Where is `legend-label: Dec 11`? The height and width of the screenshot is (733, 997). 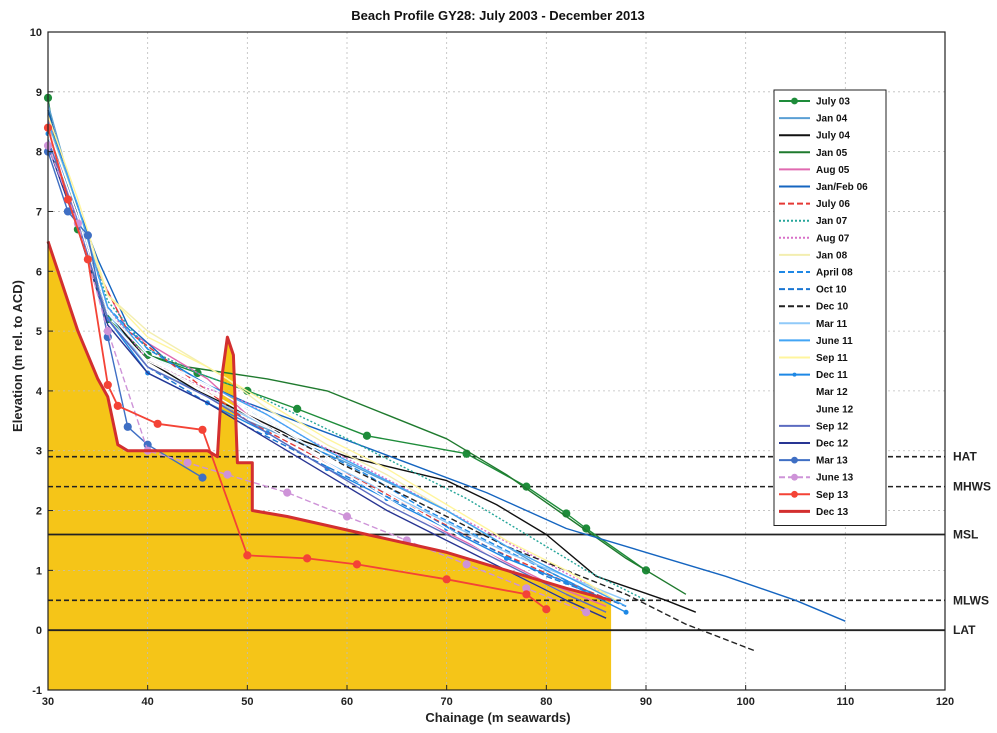
legend-label: Dec 11 is located at coordinates (832, 375).